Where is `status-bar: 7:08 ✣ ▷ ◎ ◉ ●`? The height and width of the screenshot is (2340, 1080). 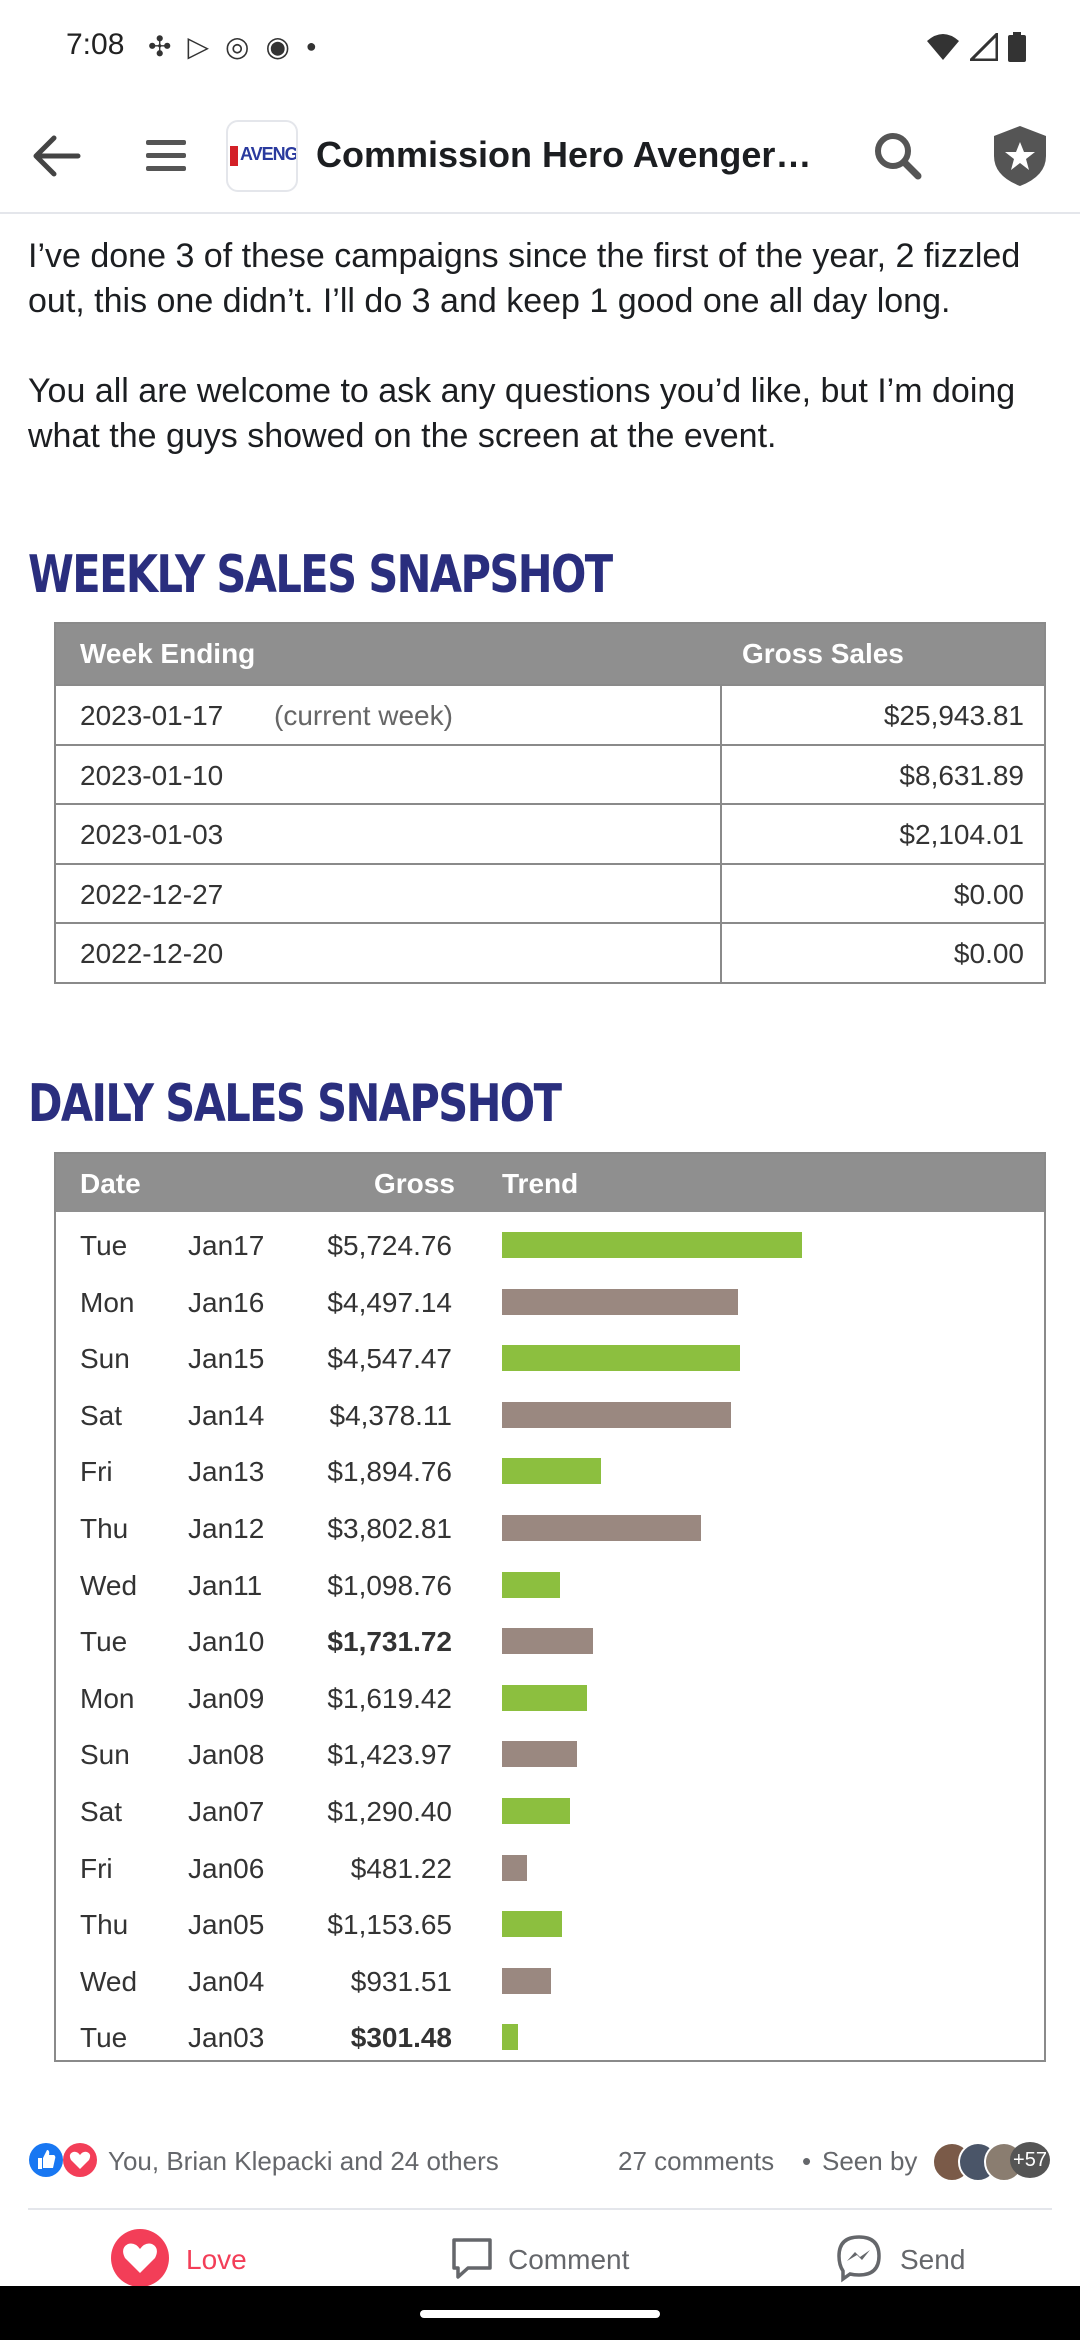
status-bar: 7:08 ✣ ▷ ◎ ◉ ● is located at coordinates (540, 50).